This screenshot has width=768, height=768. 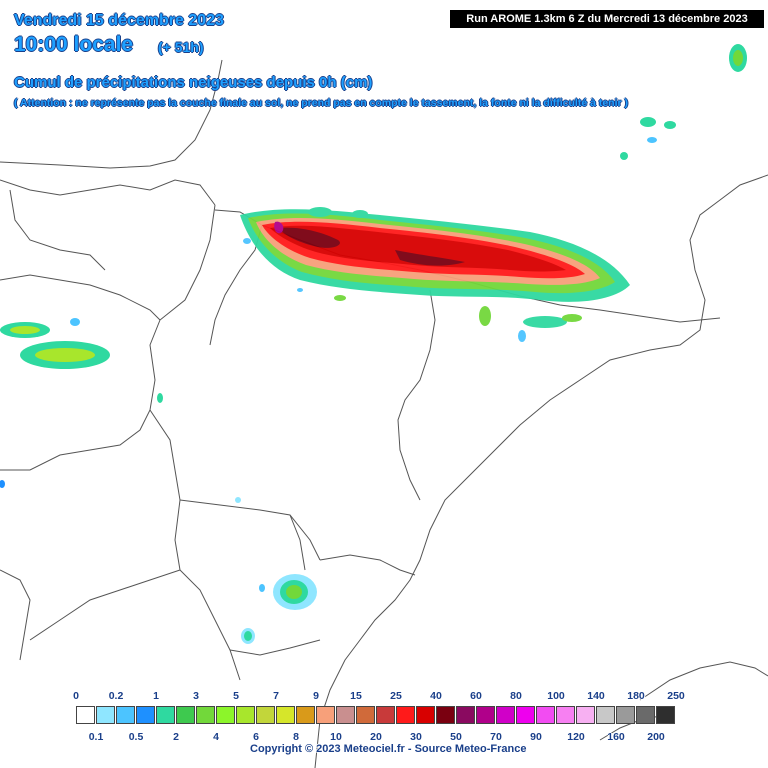 What do you see at coordinates (703, 681) in the screenshot?
I see `island-mallorca` at bounding box center [703, 681].